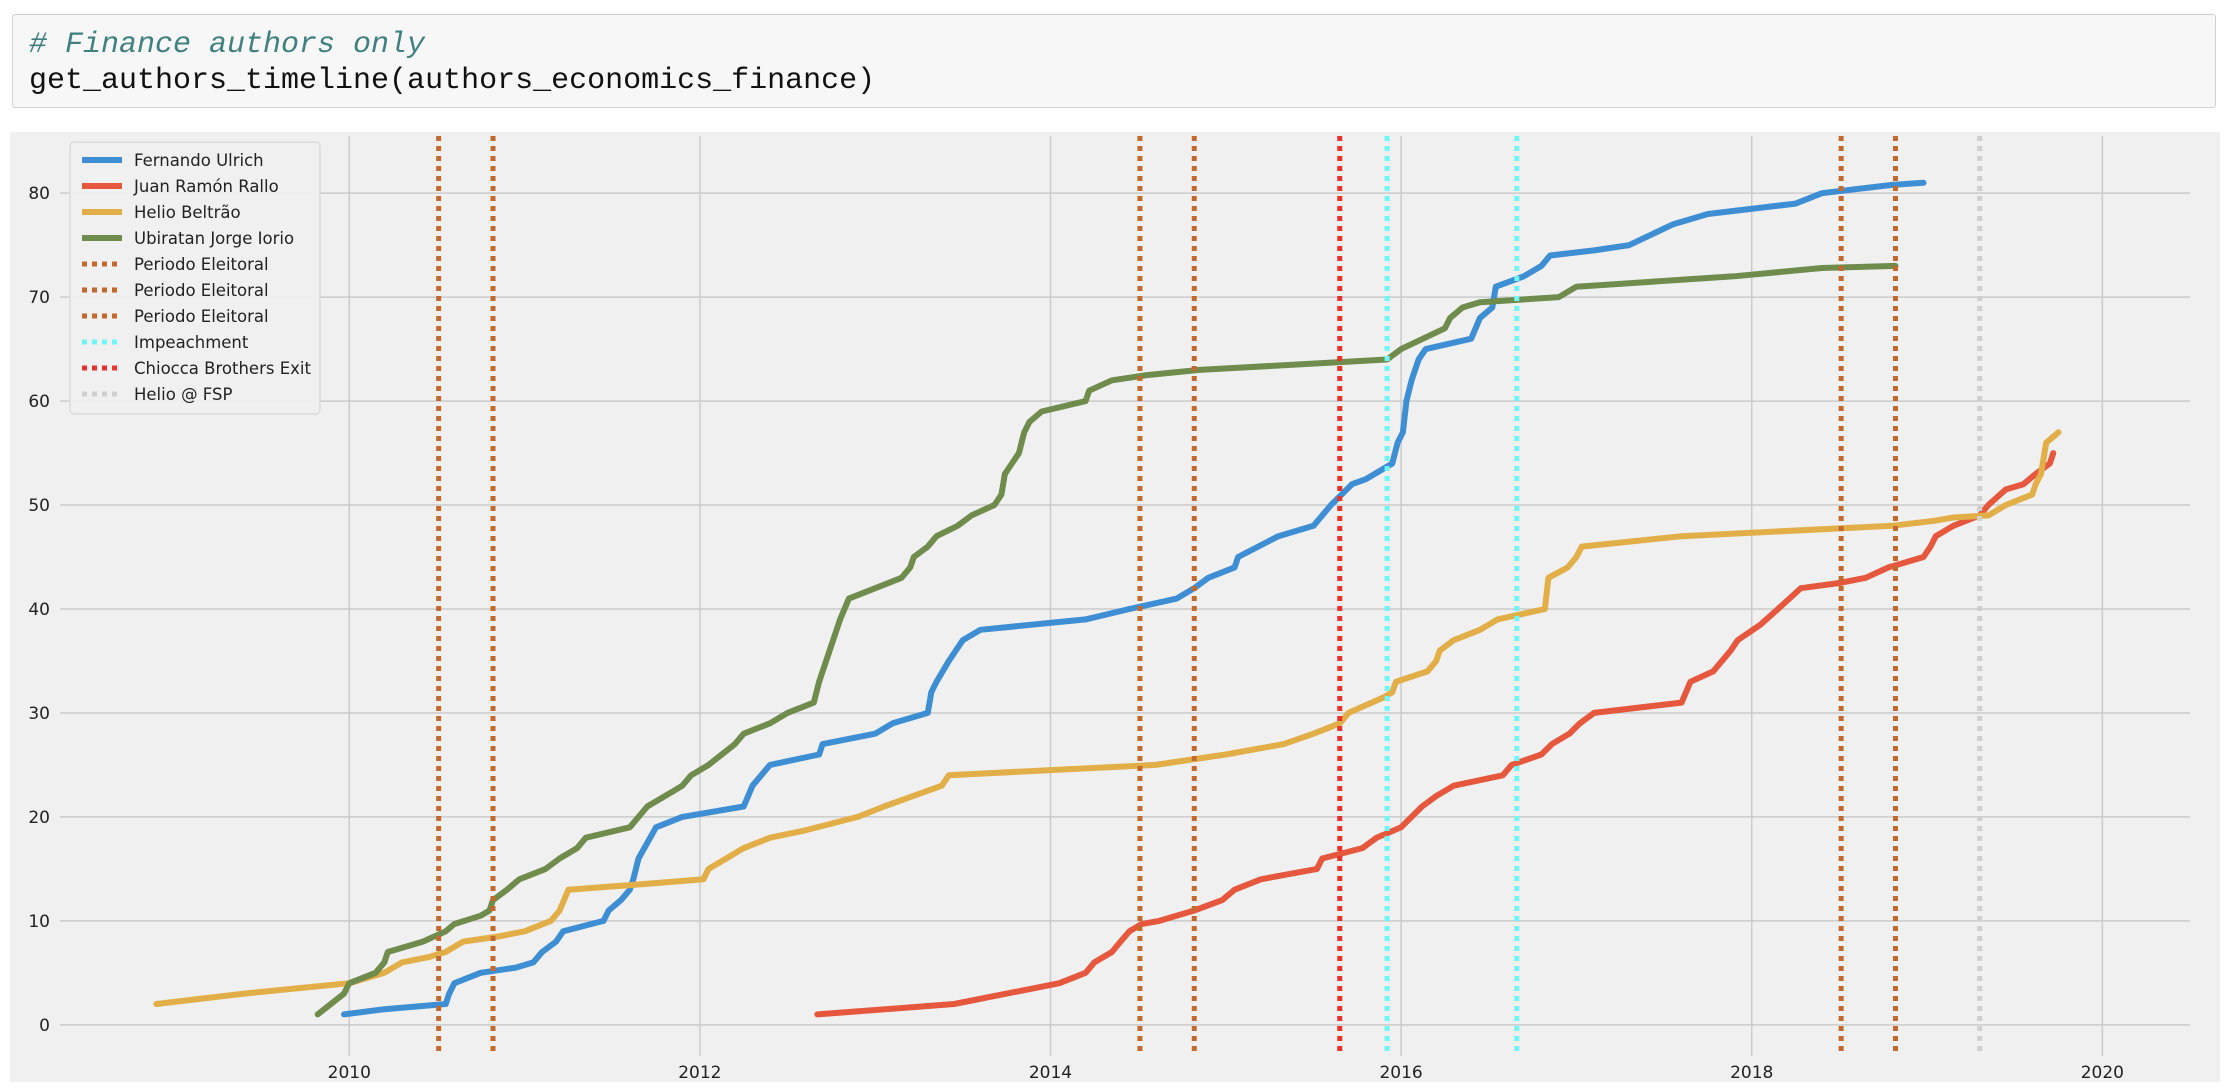  Describe the element at coordinates (39, 922) in the screenshot. I see `y-tick-label: 10` at that location.